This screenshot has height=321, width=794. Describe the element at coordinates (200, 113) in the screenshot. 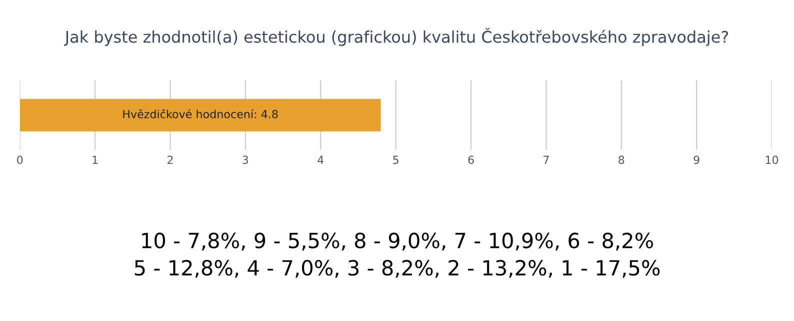

I see `data-label: Hvězdičkové hodnocení: 4.8` at that location.